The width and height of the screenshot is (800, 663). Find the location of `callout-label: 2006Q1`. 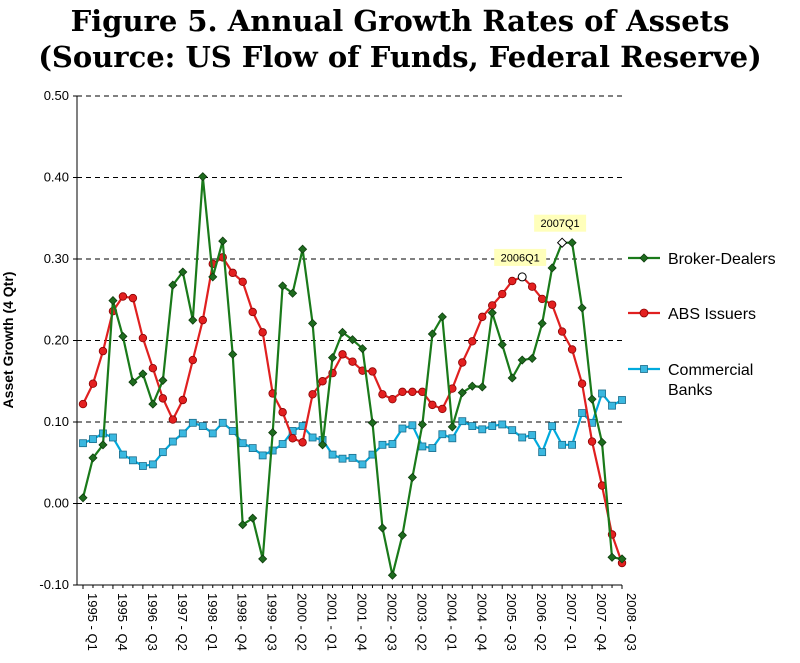

callout-label: 2006Q1 is located at coordinates (520, 258).